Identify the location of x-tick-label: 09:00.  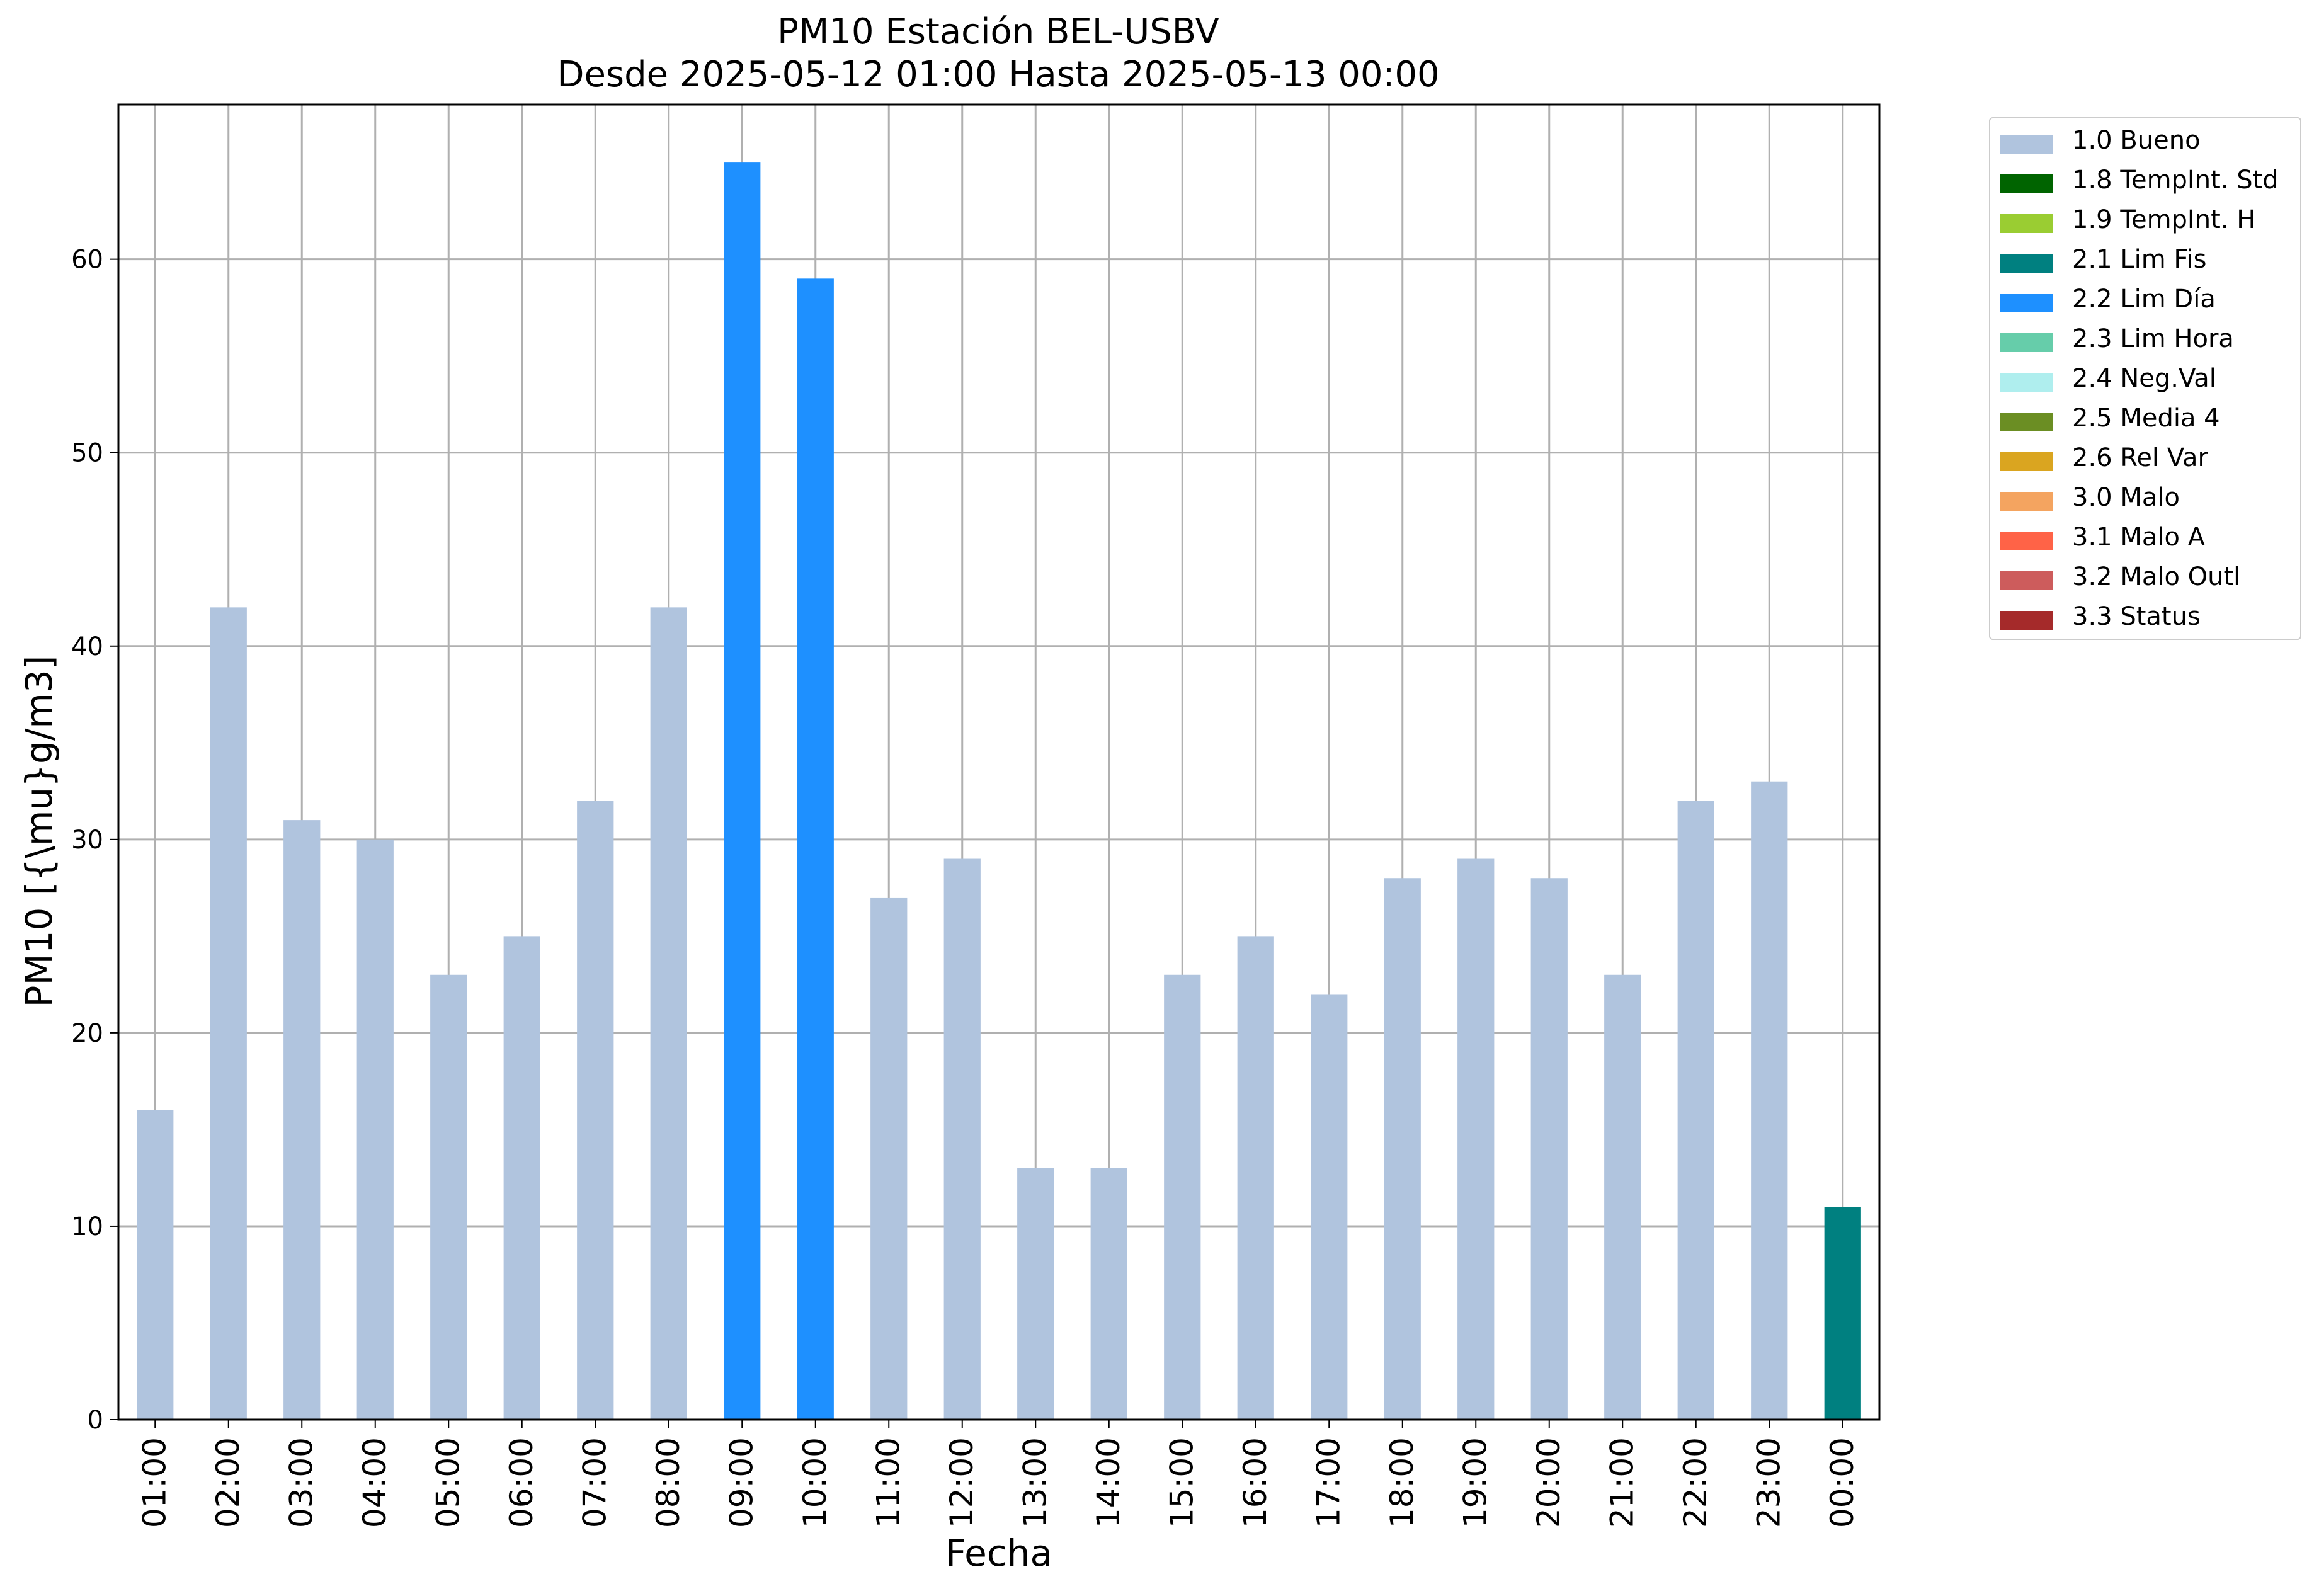
(741, 1482).